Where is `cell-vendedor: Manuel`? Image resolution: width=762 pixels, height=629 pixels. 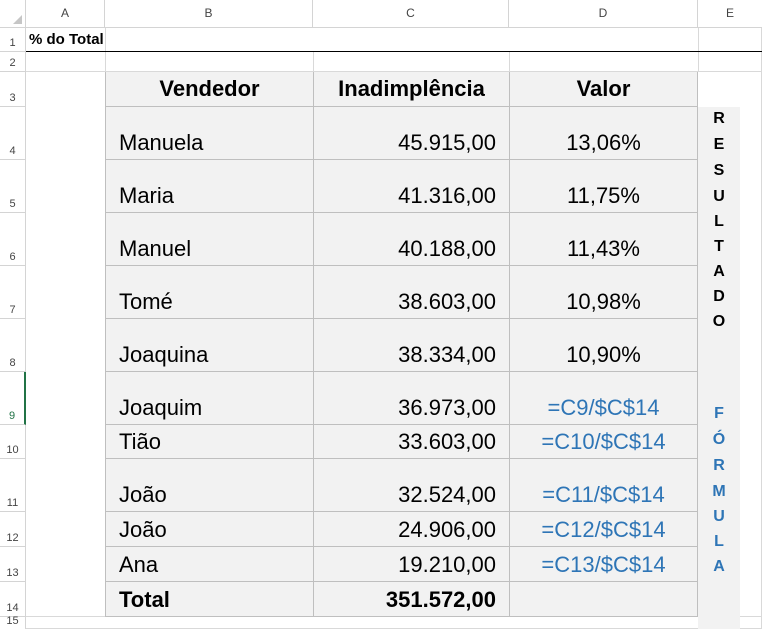 cell-vendedor: Manuel is located at coordinates (155, 248).